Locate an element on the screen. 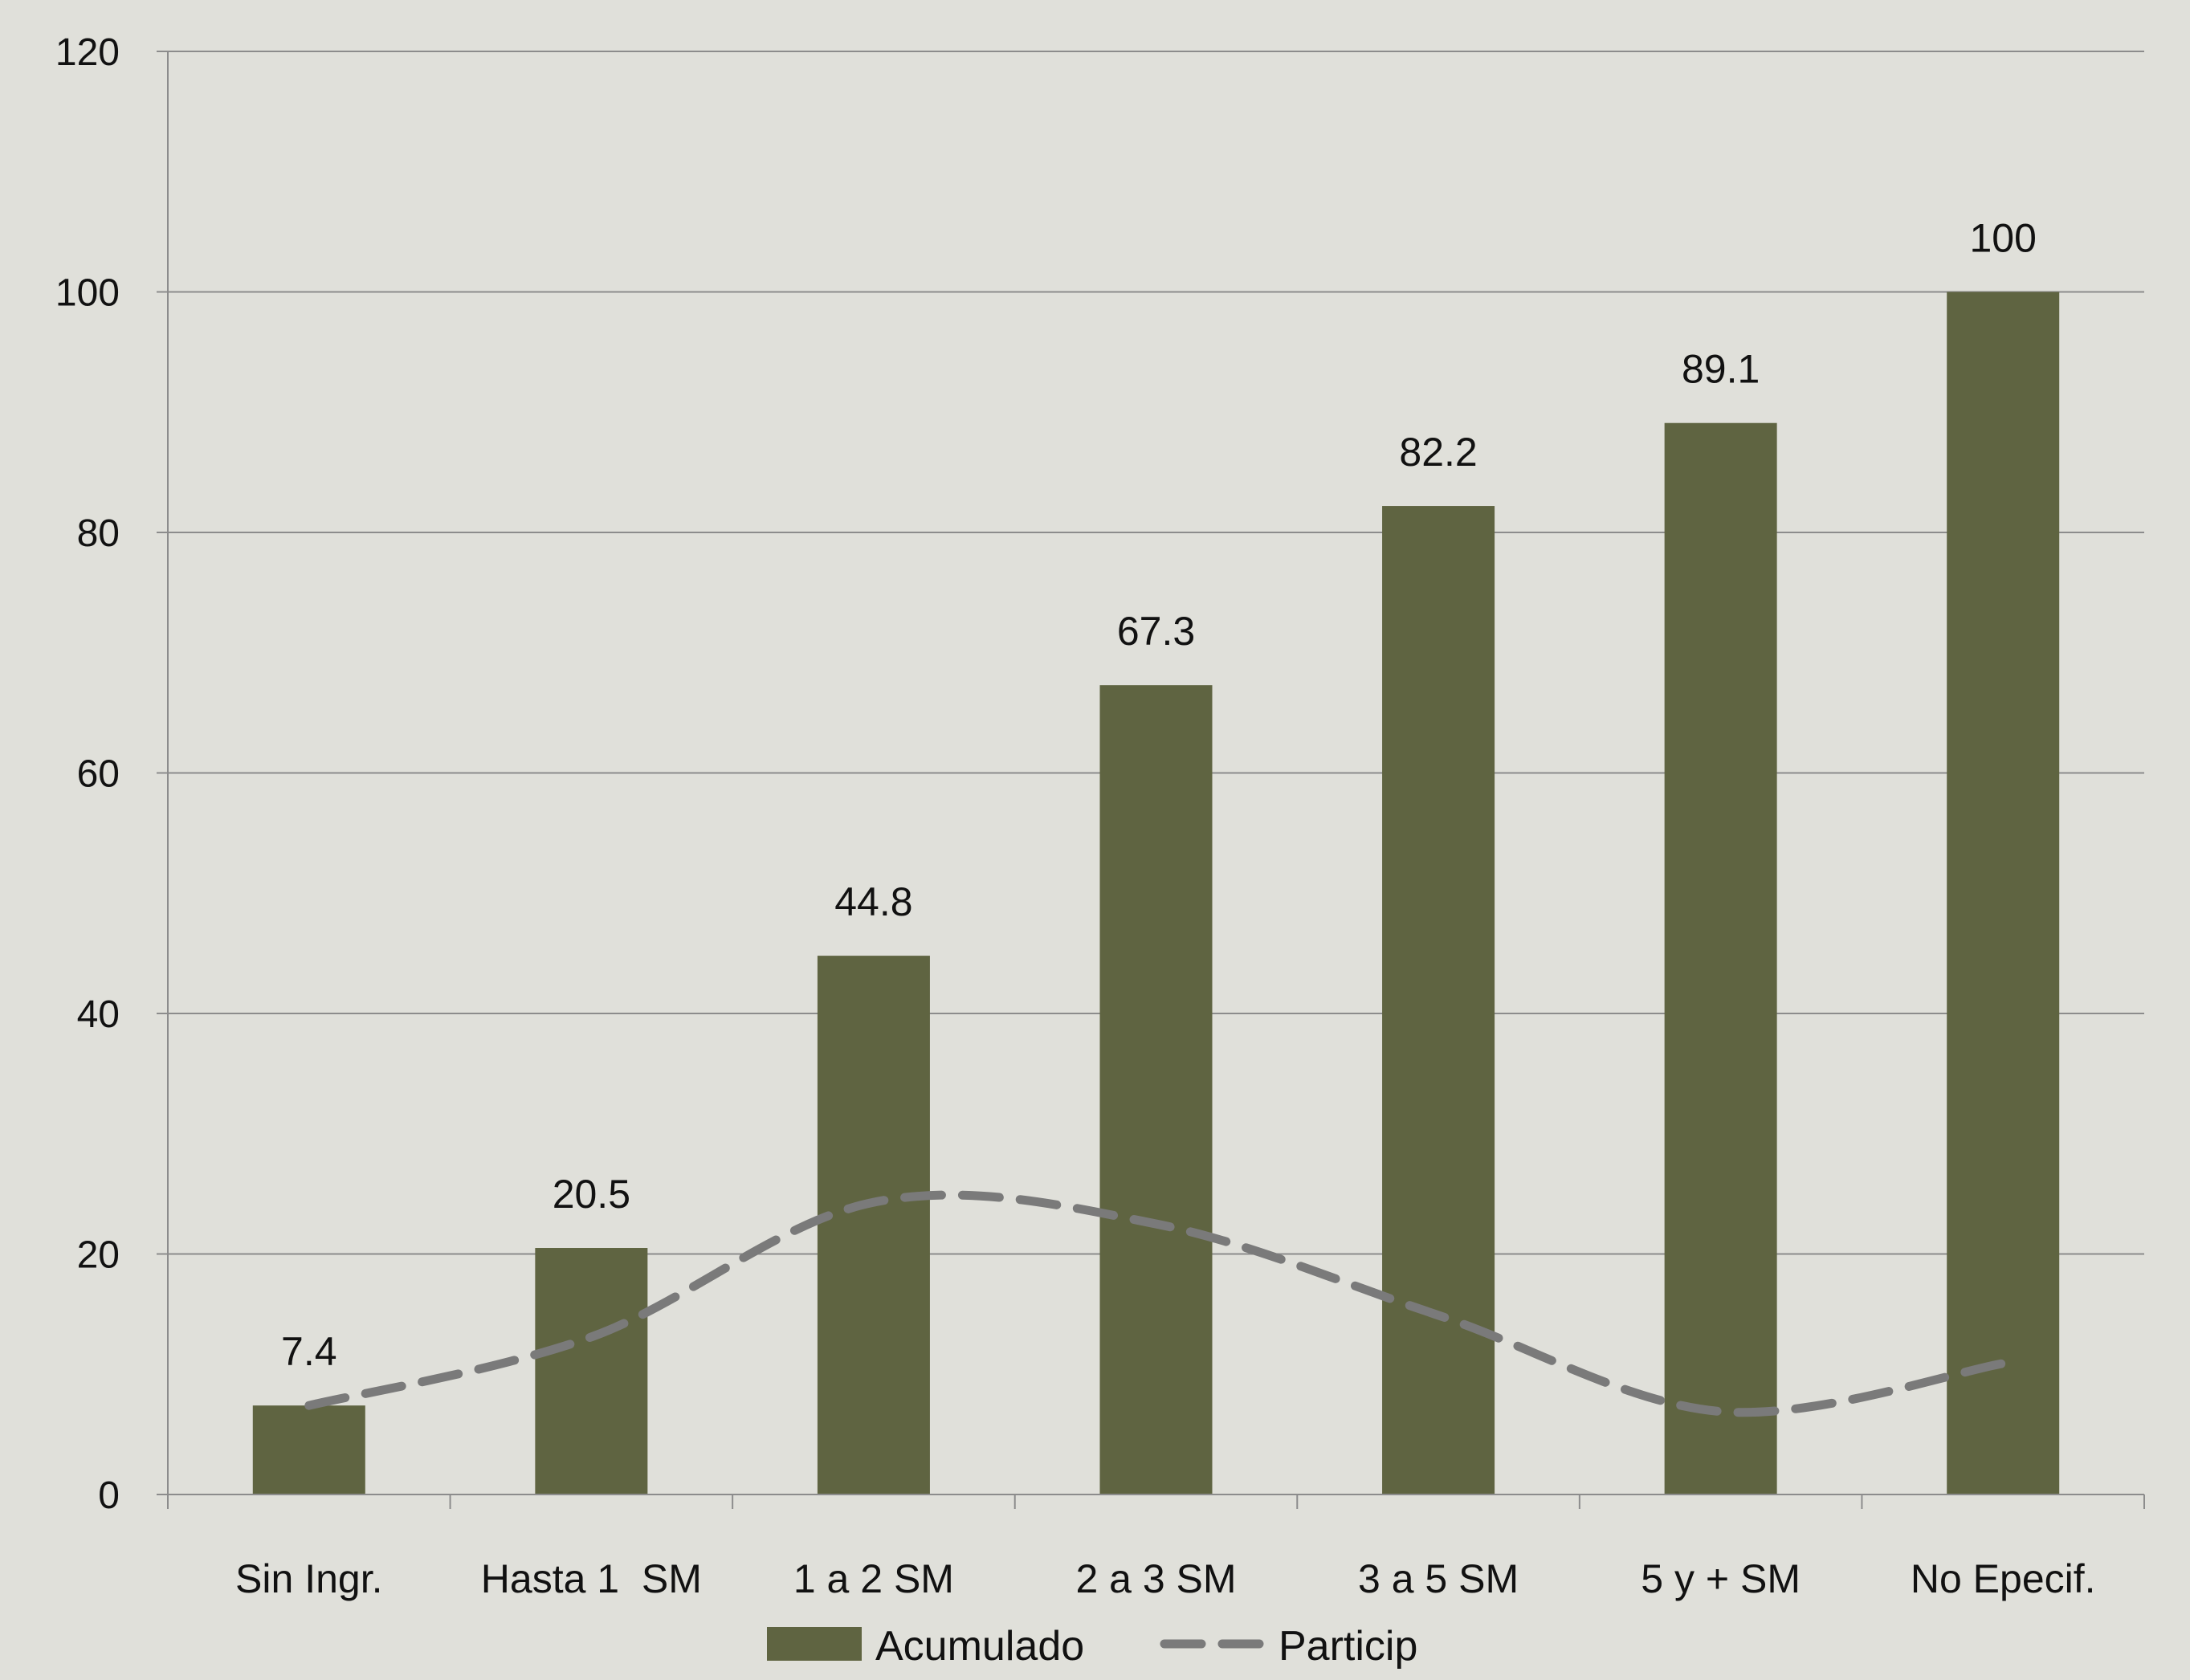 This screenshot has height=1680, width=2190. x-tick-label: 2 a 3 SM is located at coordinates (1156, 1578).